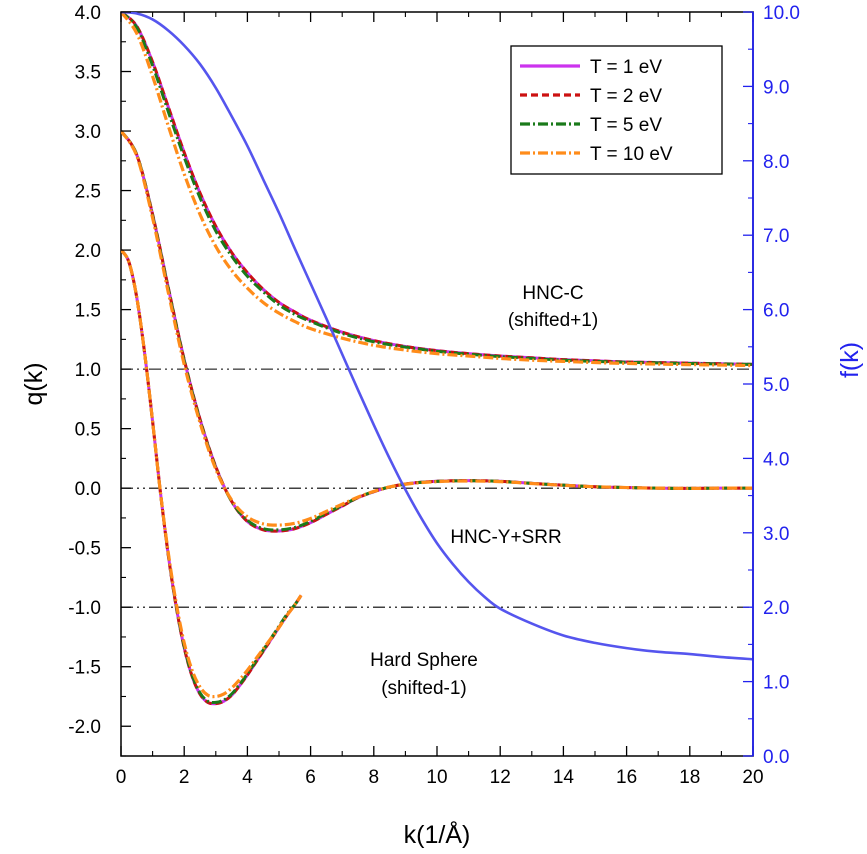  What do you see at coordinates (84, 549) in the screenshot?
I see `y-tick-label: -0.5` at bounding box center [84, 549].